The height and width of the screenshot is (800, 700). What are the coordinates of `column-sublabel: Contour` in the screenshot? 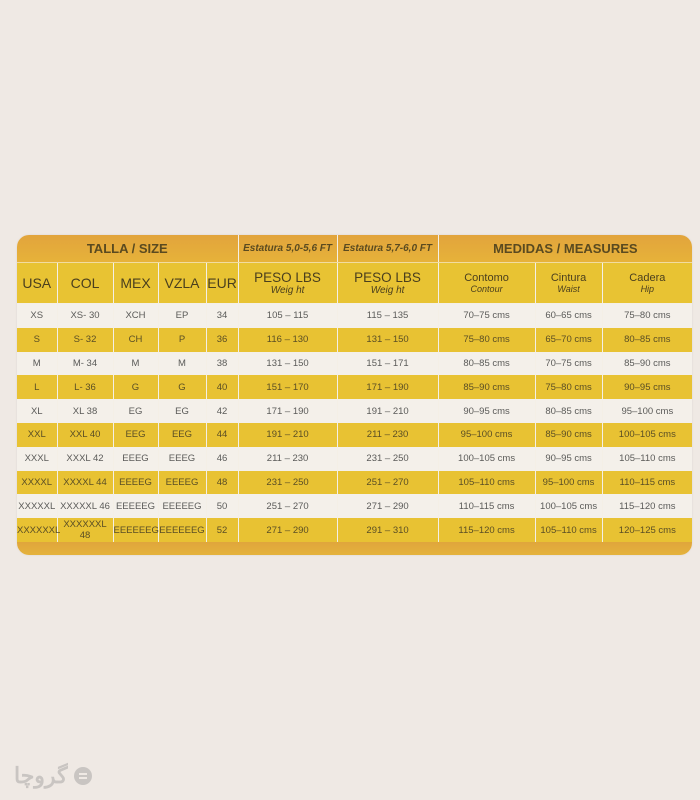 It's located at (486, 289).